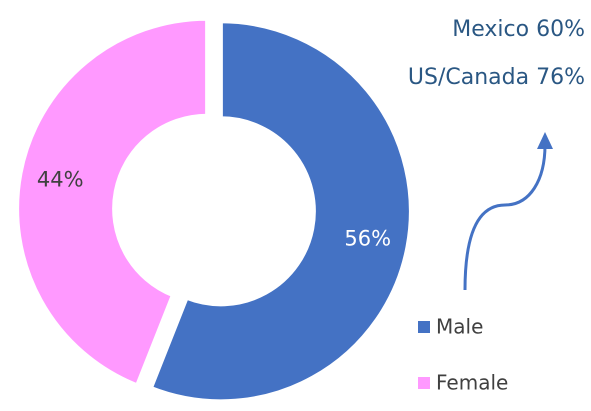  What do you see at coordinates (367, 238) in the screenshot?
I see `value-label: 56%` at bounding box center [367, 238].